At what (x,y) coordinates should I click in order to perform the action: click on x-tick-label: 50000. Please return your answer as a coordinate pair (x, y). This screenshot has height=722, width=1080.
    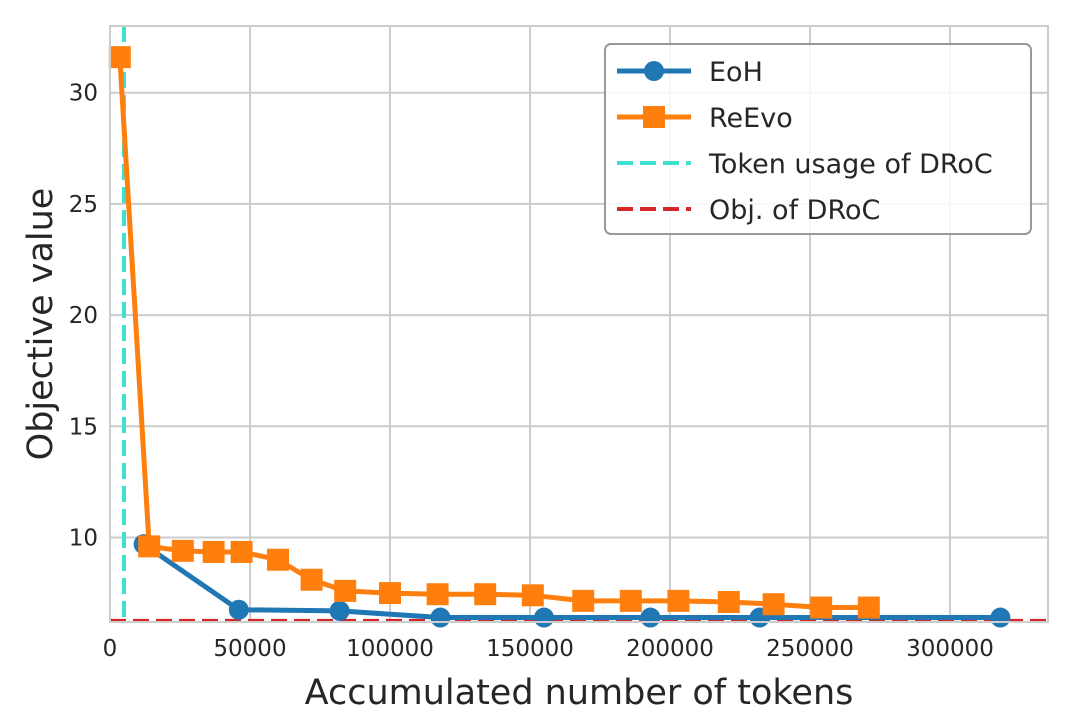
    Looking at the image, I should click on (249, 649).